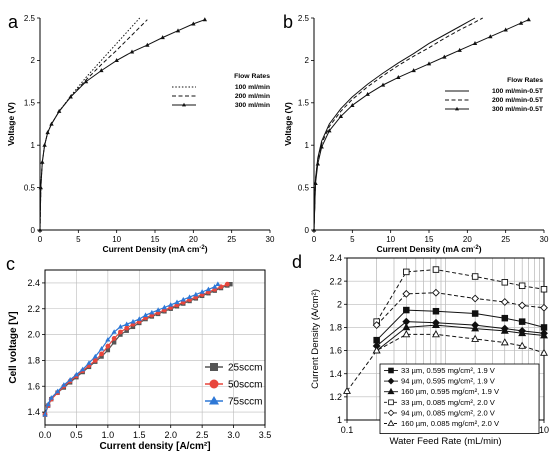  Describe the element at coordinates (450, 391) in the screenshot. I see `legend-label: 160 µm, 0.595 mg/cm², 1.9 V` at that location.